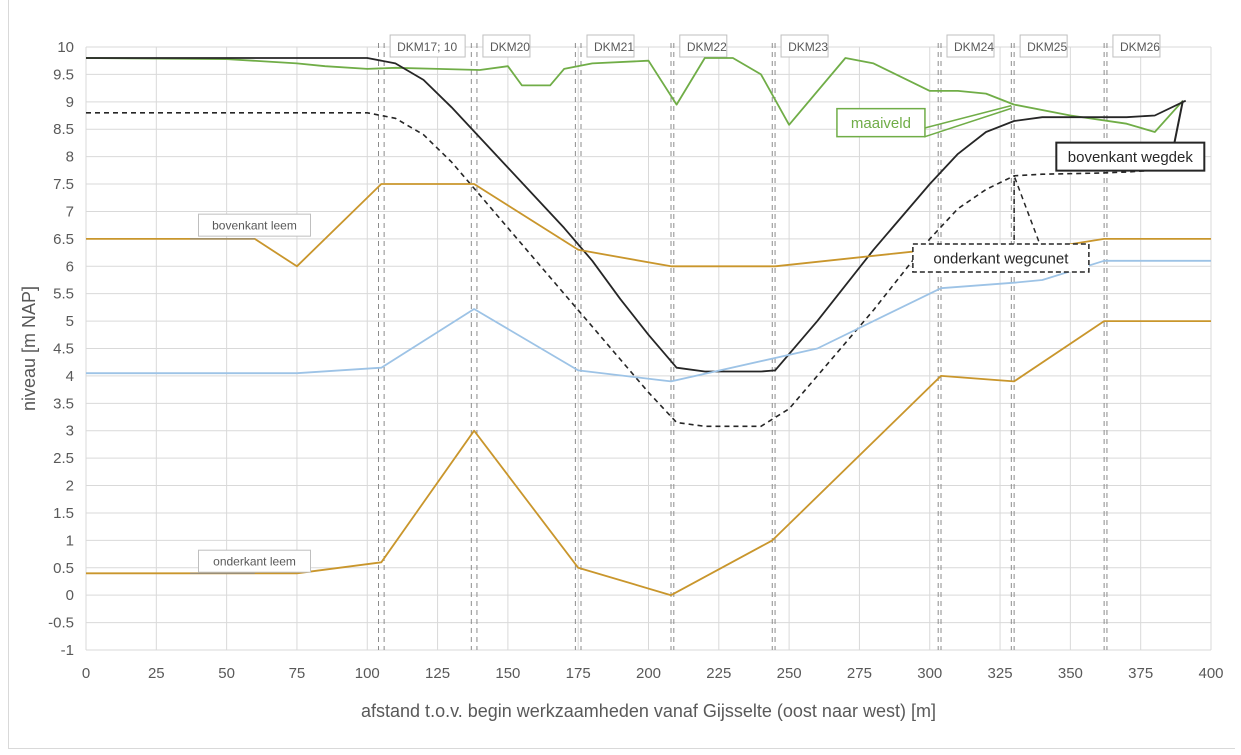 Image resolution: width=1241 pixels, height=755 pixels. What do you see at coordinates (70, 157) in the screenshot?
I see `y-tick-label: 8` at bounding box center [70, 157].